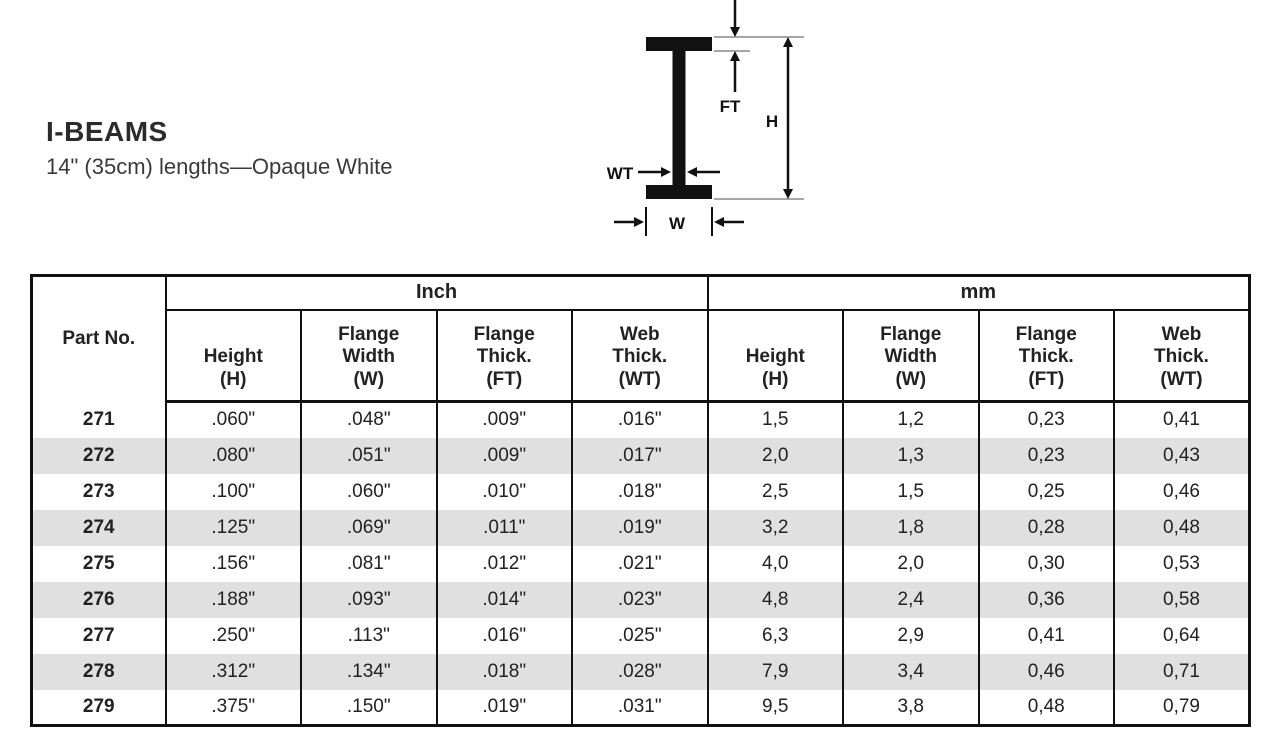 The height and width of the screenshot is (753, 1280). What do you see at coordinates (98, 338) in the screenshot?
I see `column-header-part-no: Part No.` at bounding box center [98, 338].